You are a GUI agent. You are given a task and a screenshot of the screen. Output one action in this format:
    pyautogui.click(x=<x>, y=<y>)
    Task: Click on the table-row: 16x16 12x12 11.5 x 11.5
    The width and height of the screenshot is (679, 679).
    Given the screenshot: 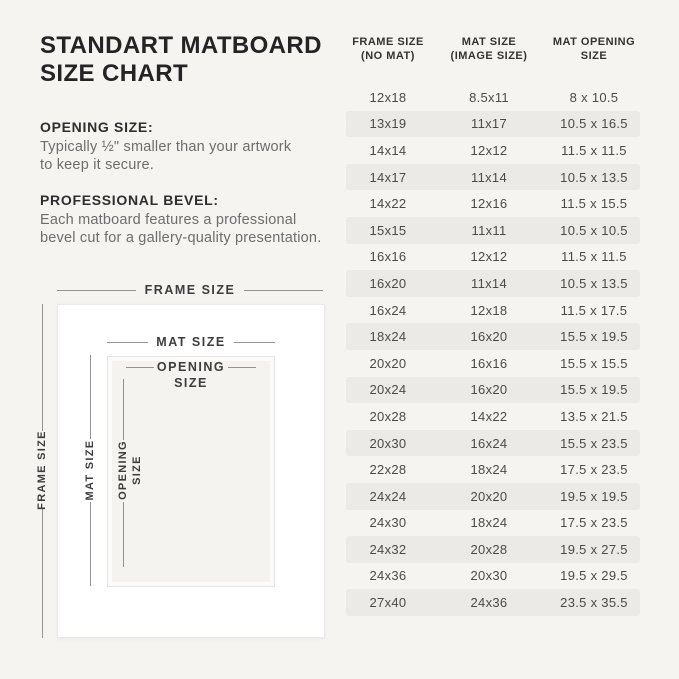 What is the action you would take?
    pyautogui.click(x=493, y=257)
    